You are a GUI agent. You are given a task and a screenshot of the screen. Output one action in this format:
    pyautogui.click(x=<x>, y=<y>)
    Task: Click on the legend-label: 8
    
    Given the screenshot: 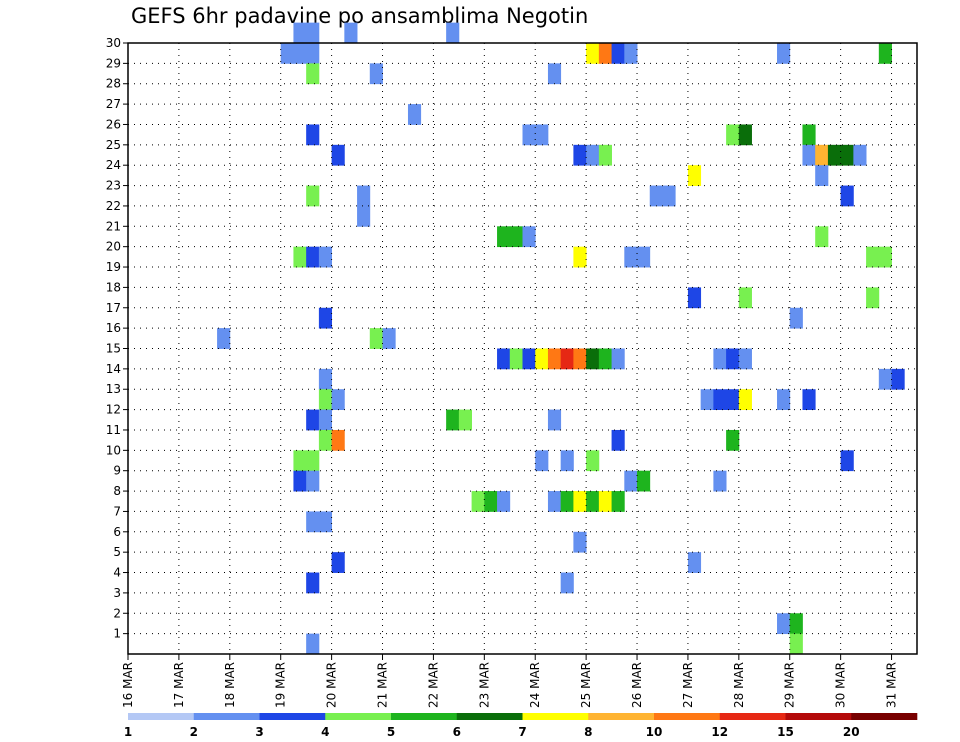 What is the action you would take?
    pyautogui.click(x=588, y=732)
    